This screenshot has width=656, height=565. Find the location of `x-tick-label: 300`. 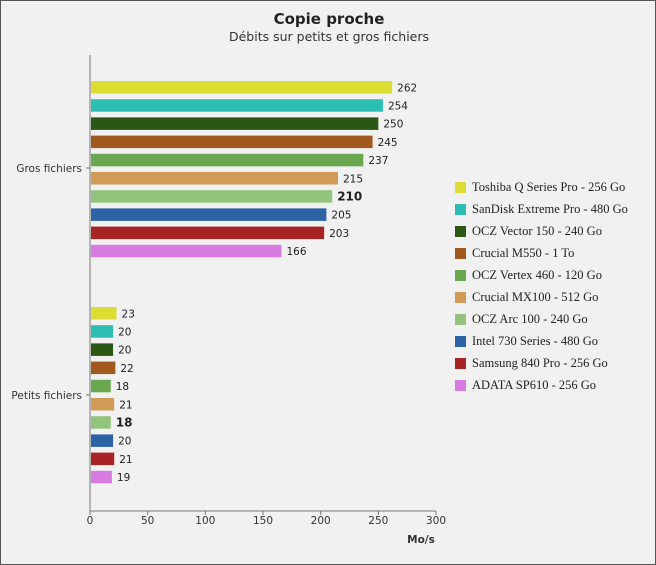

x-tick-label: 300 is located at coordinates (436, 521).